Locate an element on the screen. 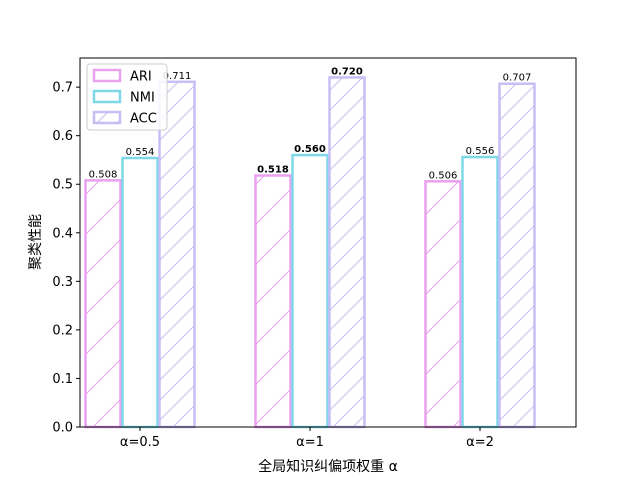  value-label-nmi-3: 0.556 is located at coordinates (480, 151).